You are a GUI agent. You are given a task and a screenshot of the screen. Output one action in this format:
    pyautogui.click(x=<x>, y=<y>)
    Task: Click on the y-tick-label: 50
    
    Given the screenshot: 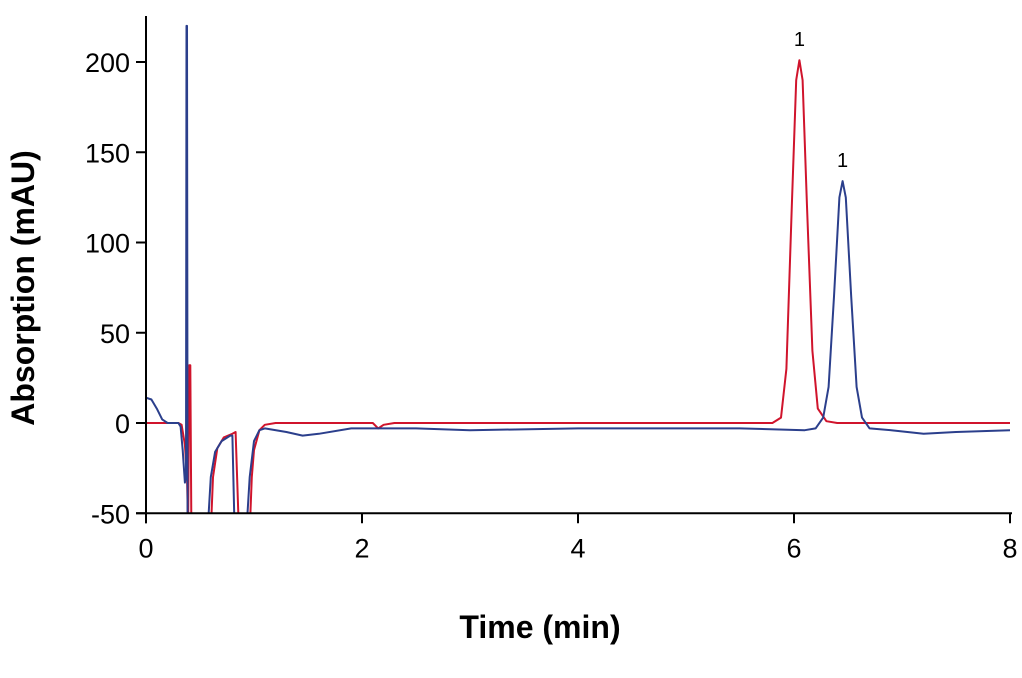 What is the action you would take?
    pyautogui.click(x=115, y=334)
    